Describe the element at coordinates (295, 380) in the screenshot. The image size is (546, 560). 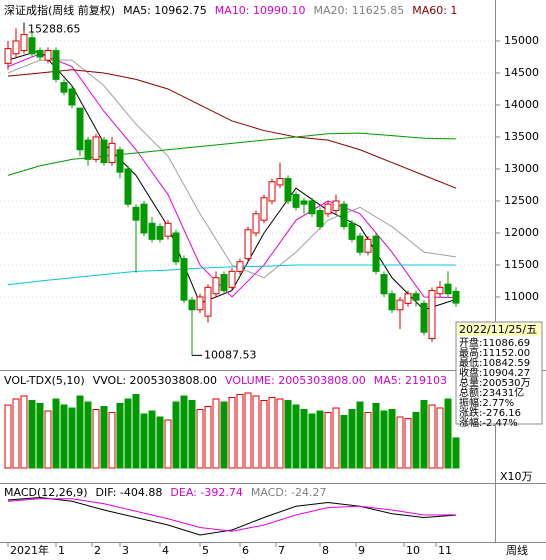
I see `legend-entry: VOLUME: 2005303808.00` at that location.